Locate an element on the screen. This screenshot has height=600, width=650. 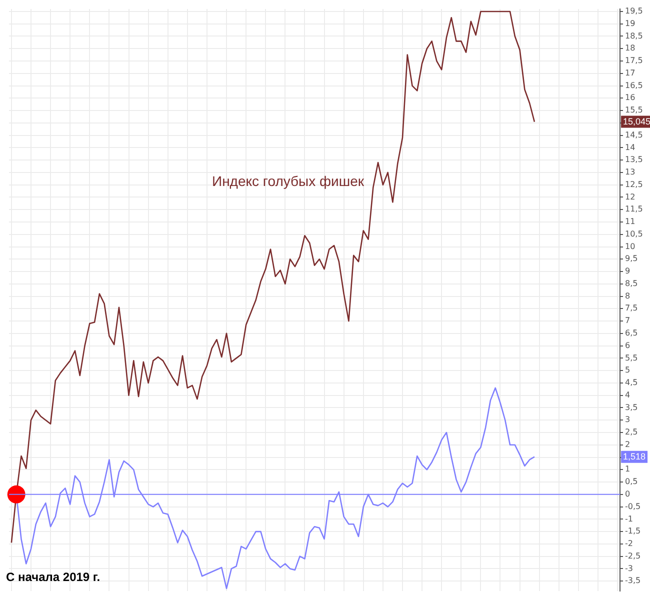
y-tick-label: 8,5 is located at coordinates (631, 283).